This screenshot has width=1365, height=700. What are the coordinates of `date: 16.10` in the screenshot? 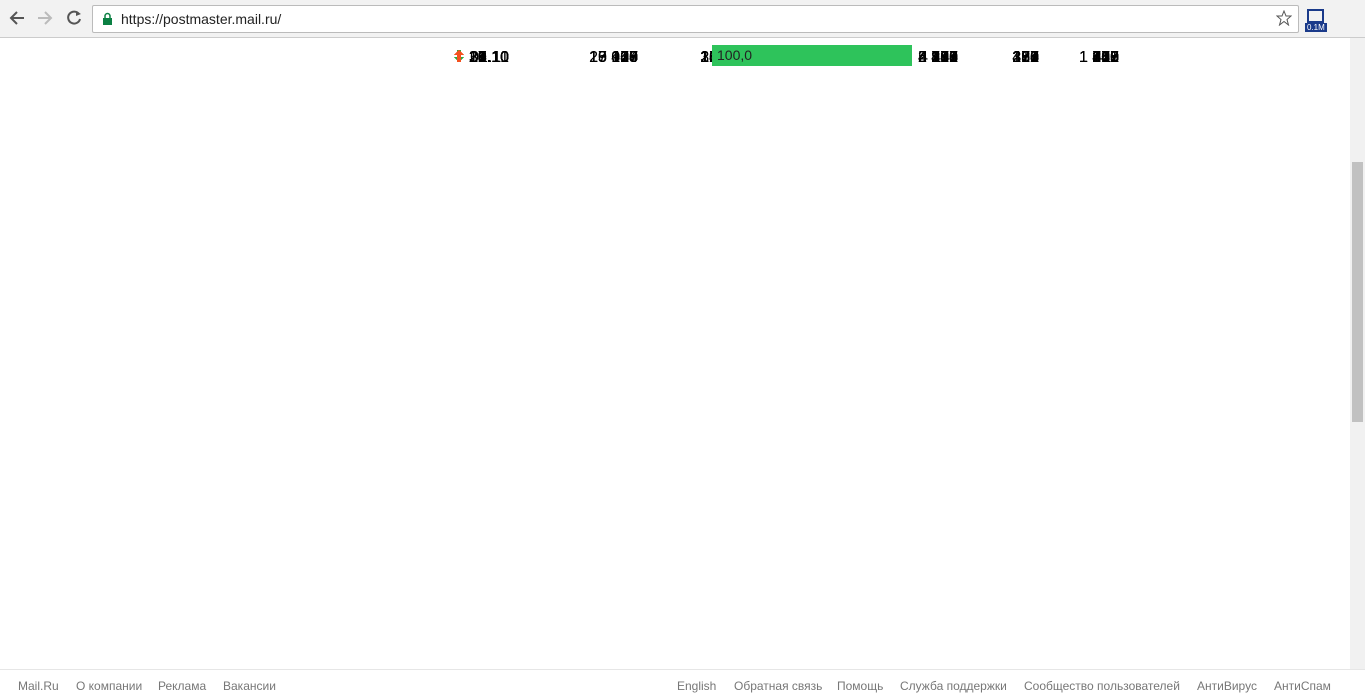 It's located at (488, 57).